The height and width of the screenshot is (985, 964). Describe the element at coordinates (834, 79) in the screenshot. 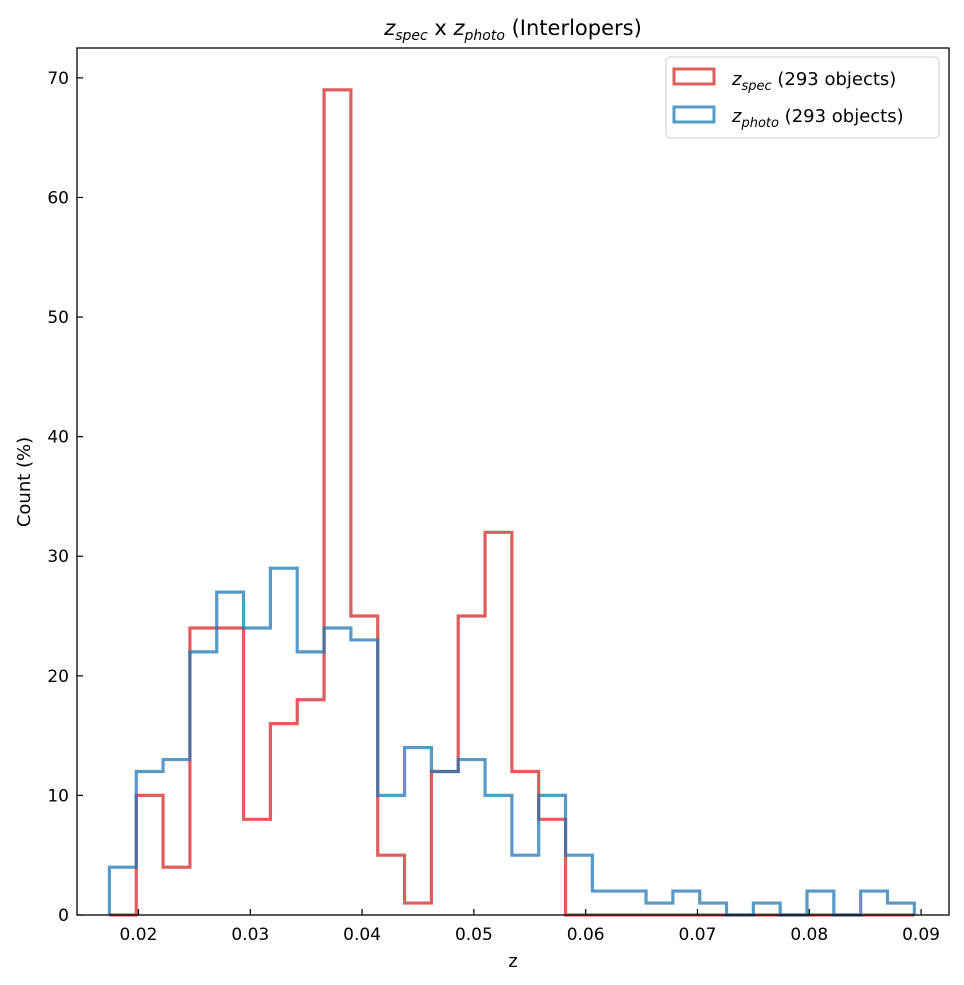

I see `legend-spec-count: (293 objects)` at that location.